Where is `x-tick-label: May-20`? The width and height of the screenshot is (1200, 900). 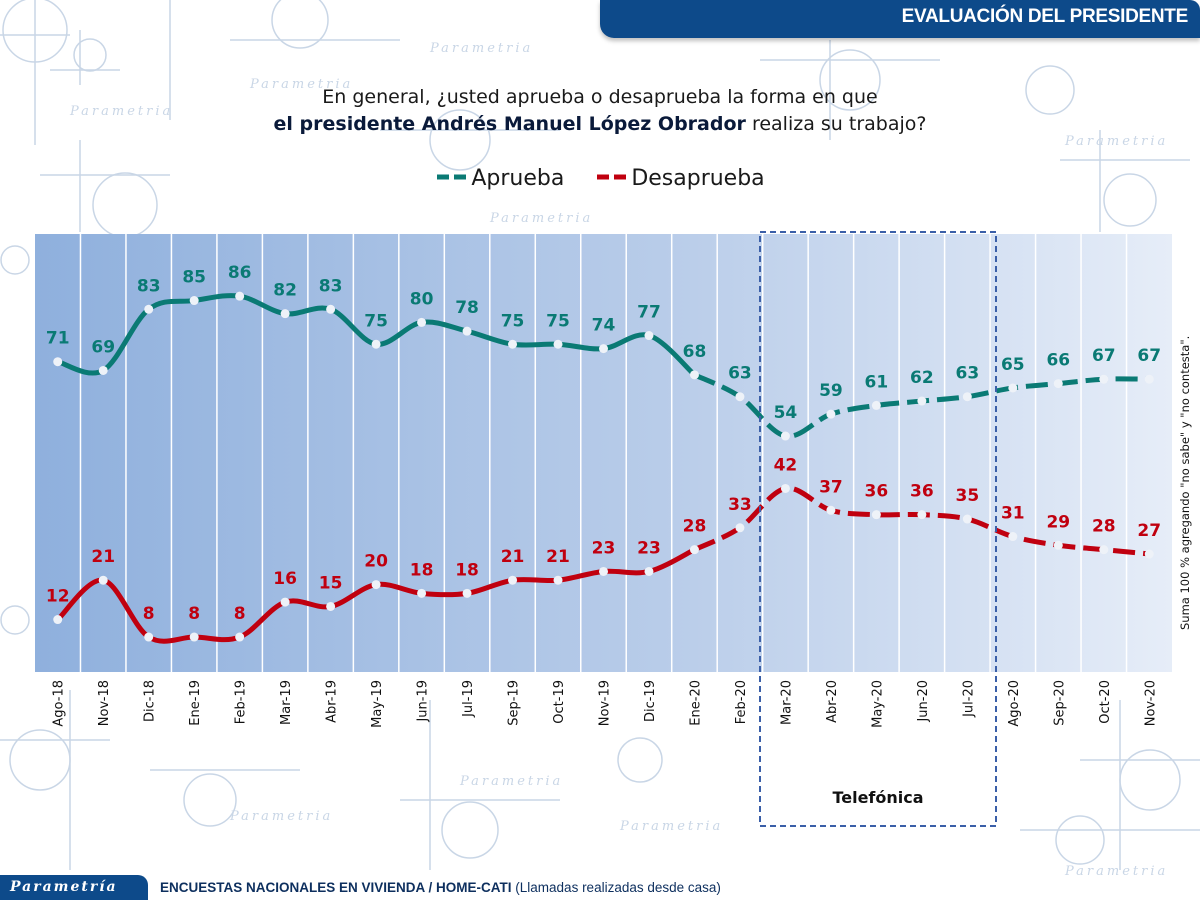 x-tick-label: May-20 is located at coordinates (877, 704).